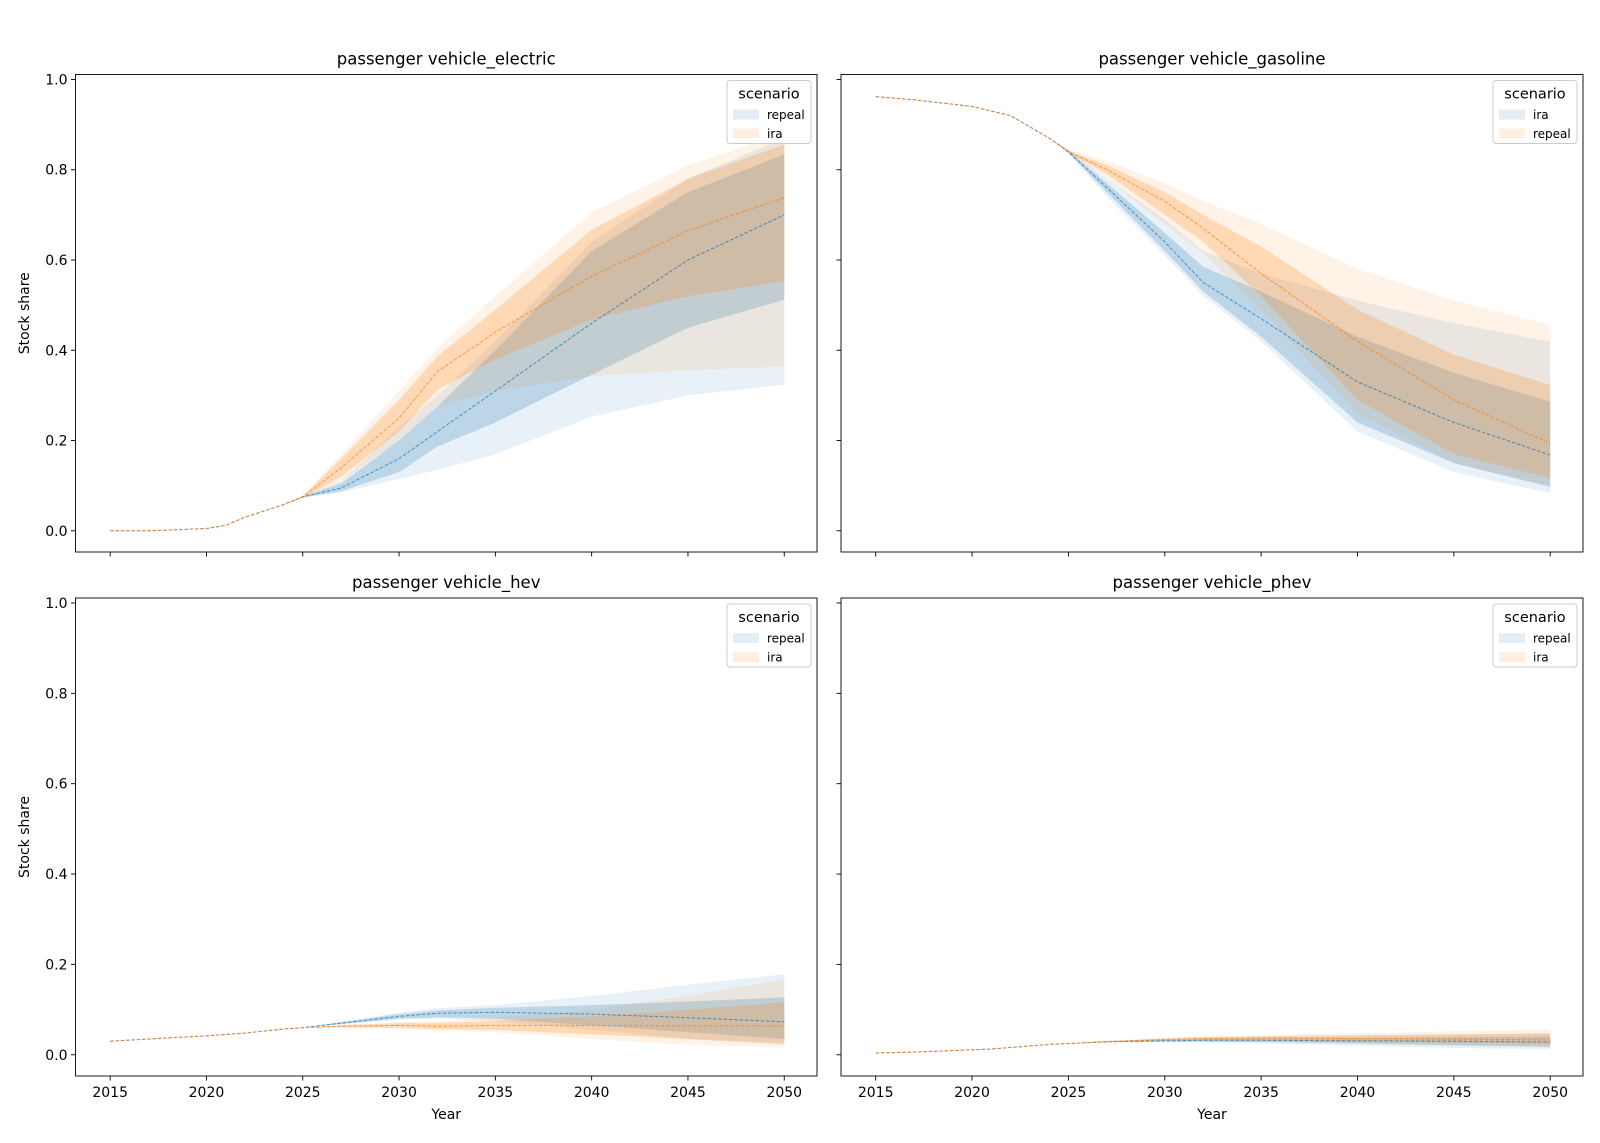  Describe the element at coordinates (1211, 60) in the screenshot. I see `subplot-title: passenger vehicle_gasoline` at that location.